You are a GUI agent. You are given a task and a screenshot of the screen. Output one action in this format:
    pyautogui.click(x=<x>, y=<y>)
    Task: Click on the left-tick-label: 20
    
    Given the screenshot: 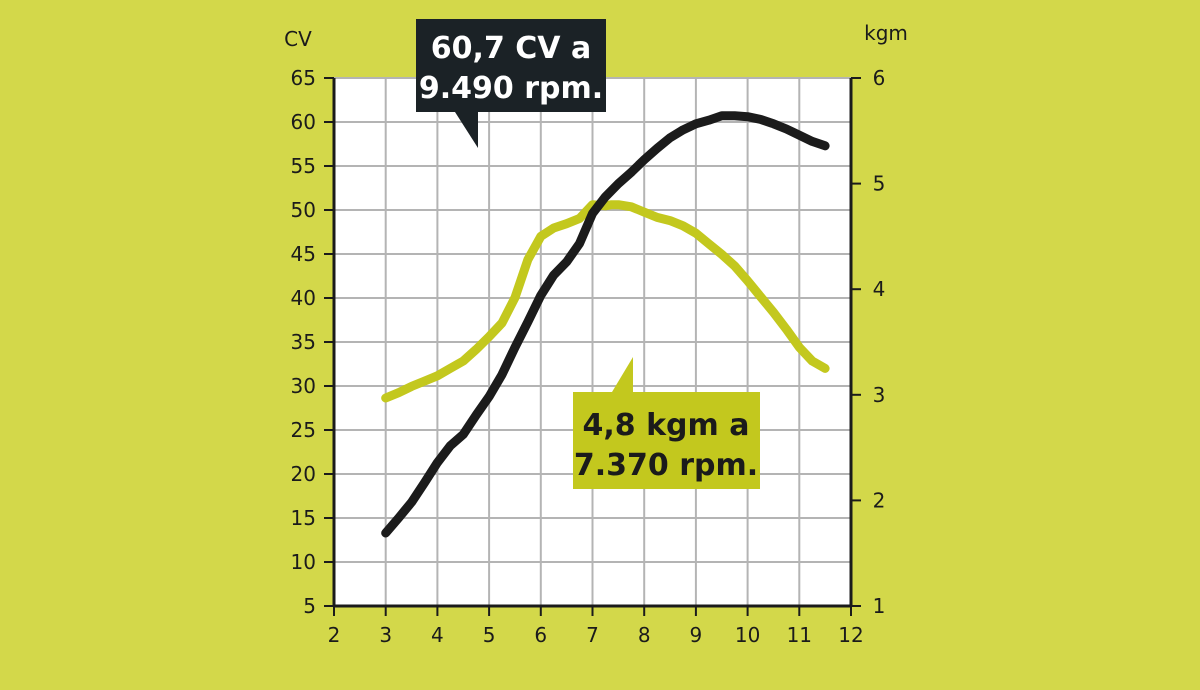 What is the action you would take?
    pyautogui.click(x=303, y=474)
    